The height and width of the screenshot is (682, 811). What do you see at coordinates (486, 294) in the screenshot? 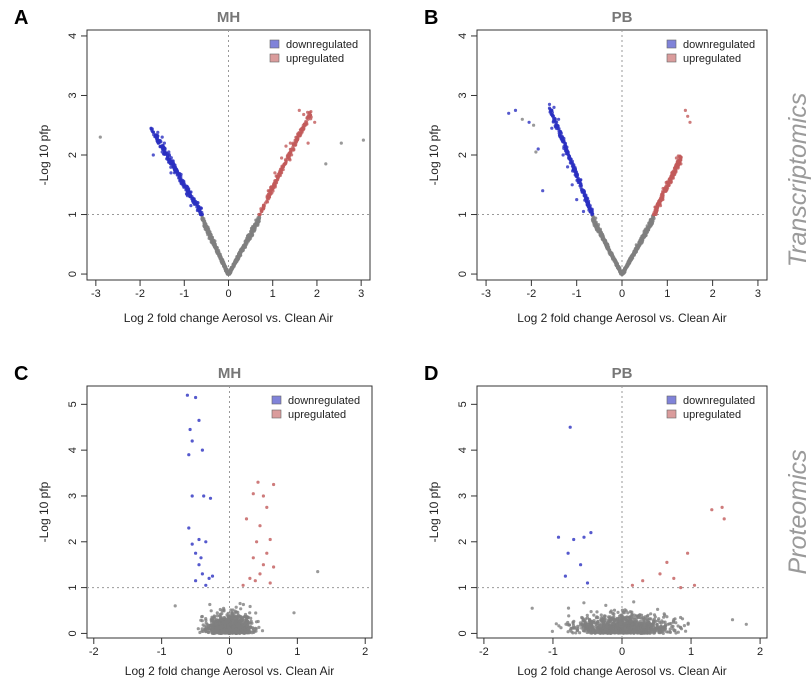
I see `x-tick-label: -3` at bounding box center [486, 294].